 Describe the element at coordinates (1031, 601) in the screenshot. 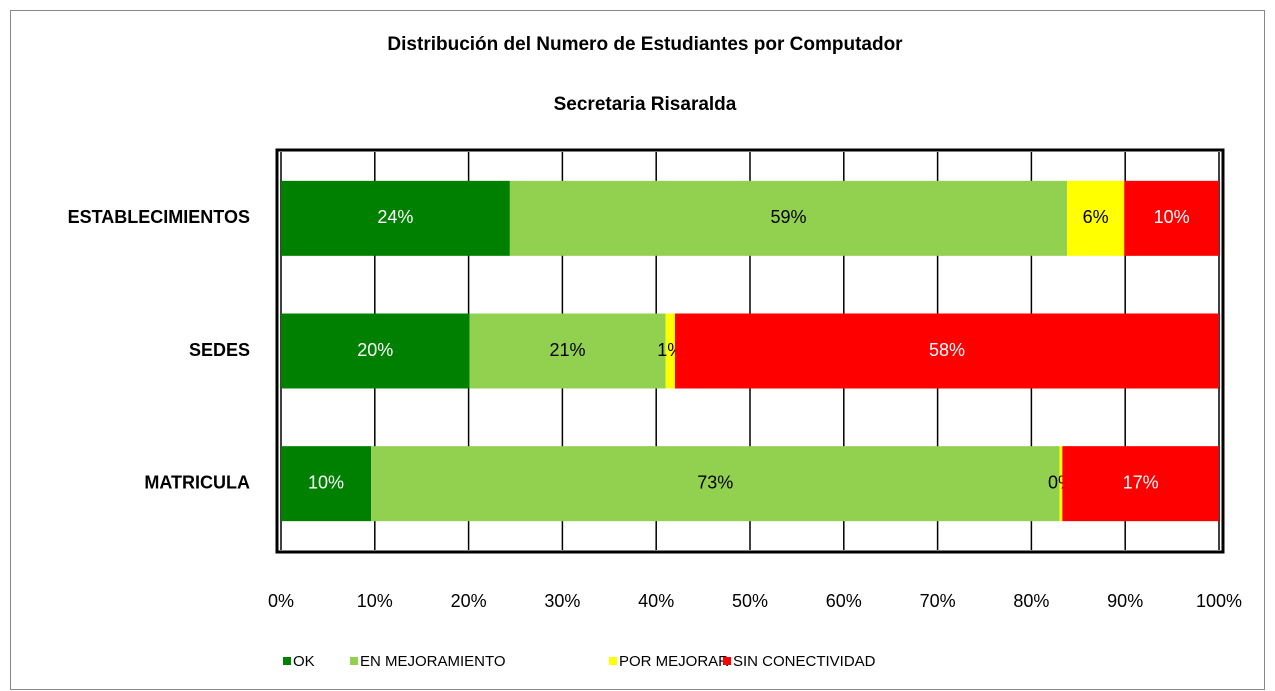

I see `x-tick-label: 80%` at that location.